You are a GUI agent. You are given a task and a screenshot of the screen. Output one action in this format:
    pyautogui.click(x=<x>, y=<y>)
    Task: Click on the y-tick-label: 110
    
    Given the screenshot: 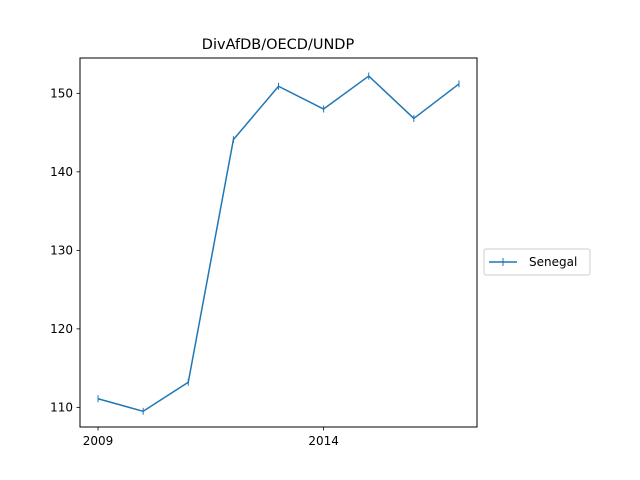 What is the action you would take?
    pyautogui.click(x=61, y=408)
    